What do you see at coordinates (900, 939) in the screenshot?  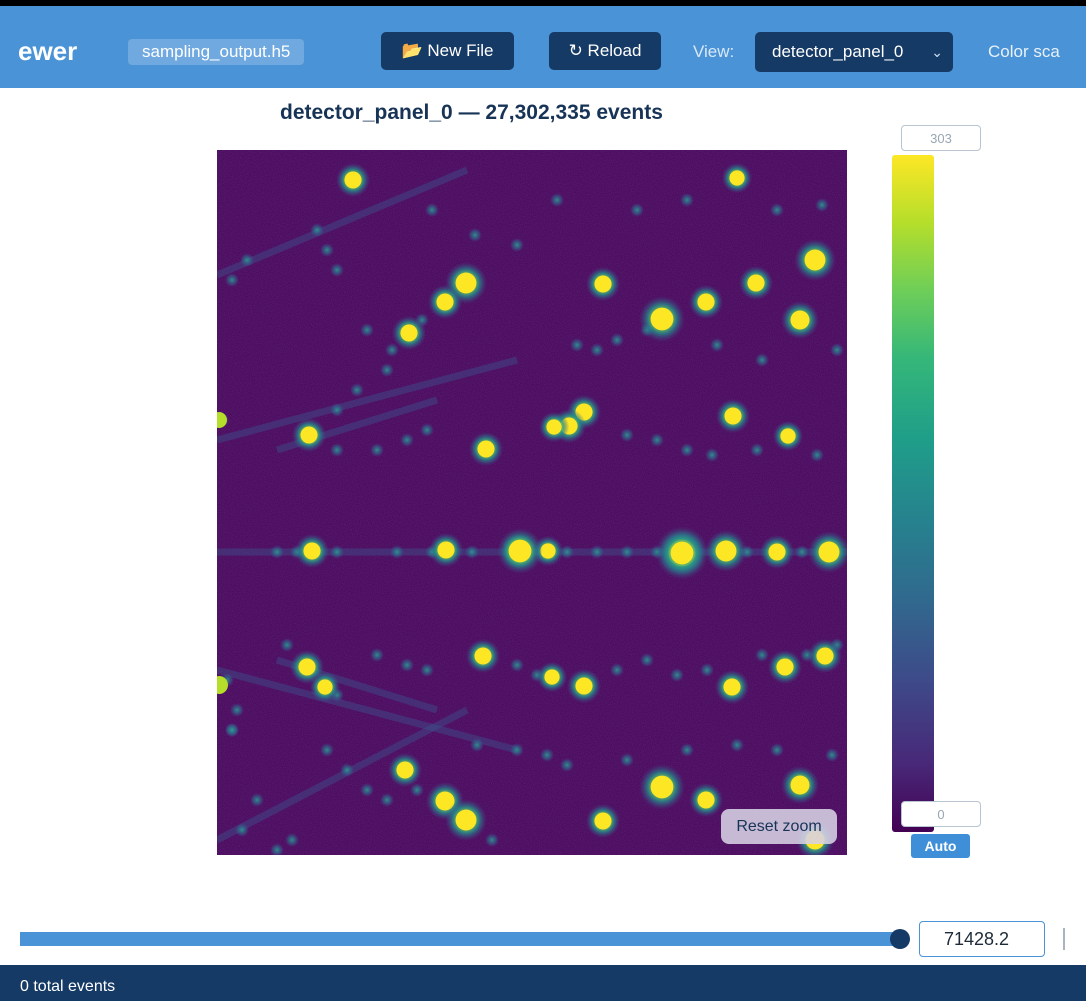 I see `event-slider-thumb` at bounding box center [900, 939].